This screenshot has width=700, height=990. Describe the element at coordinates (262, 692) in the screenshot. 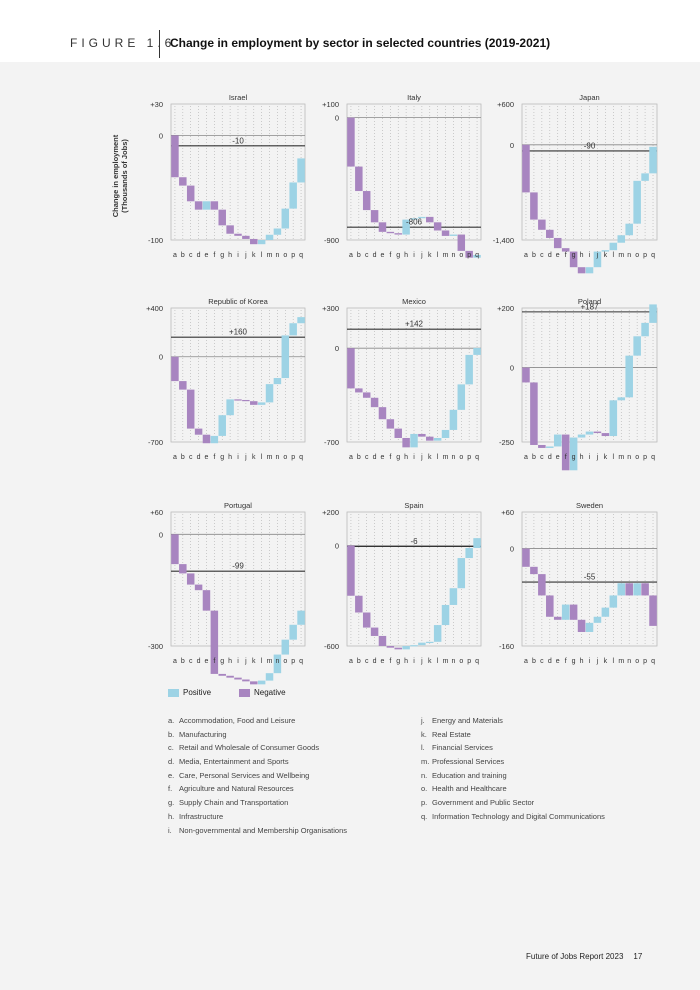

I see `legend-negative: Negative` at that location.